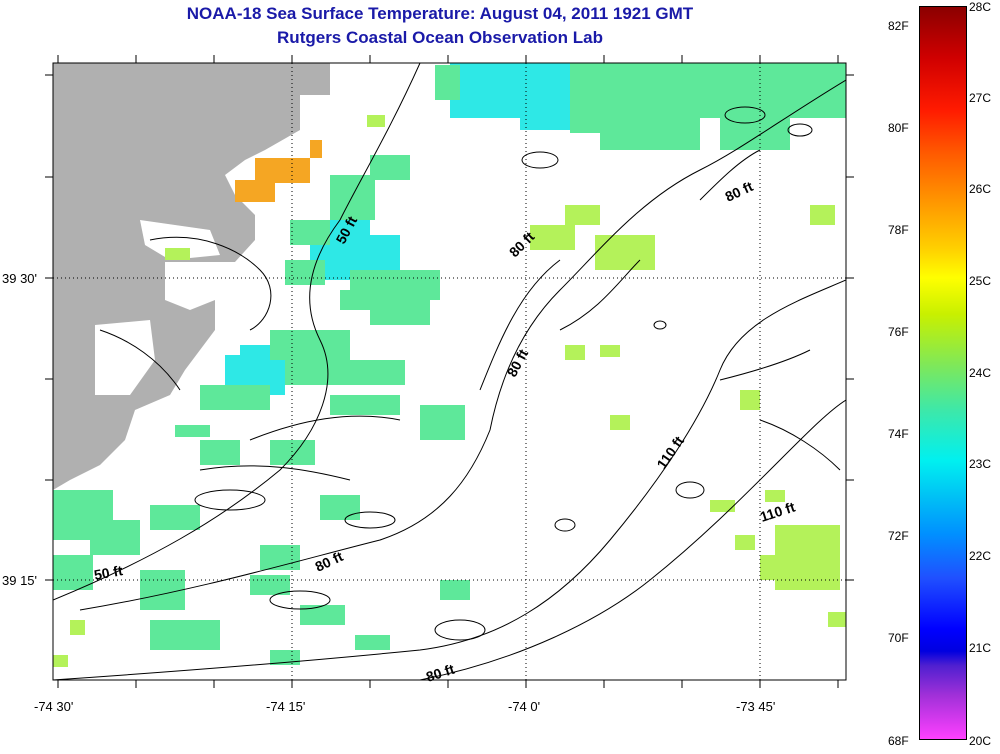  I want to click on x-tick-label: -74 0', so click(524, 706).